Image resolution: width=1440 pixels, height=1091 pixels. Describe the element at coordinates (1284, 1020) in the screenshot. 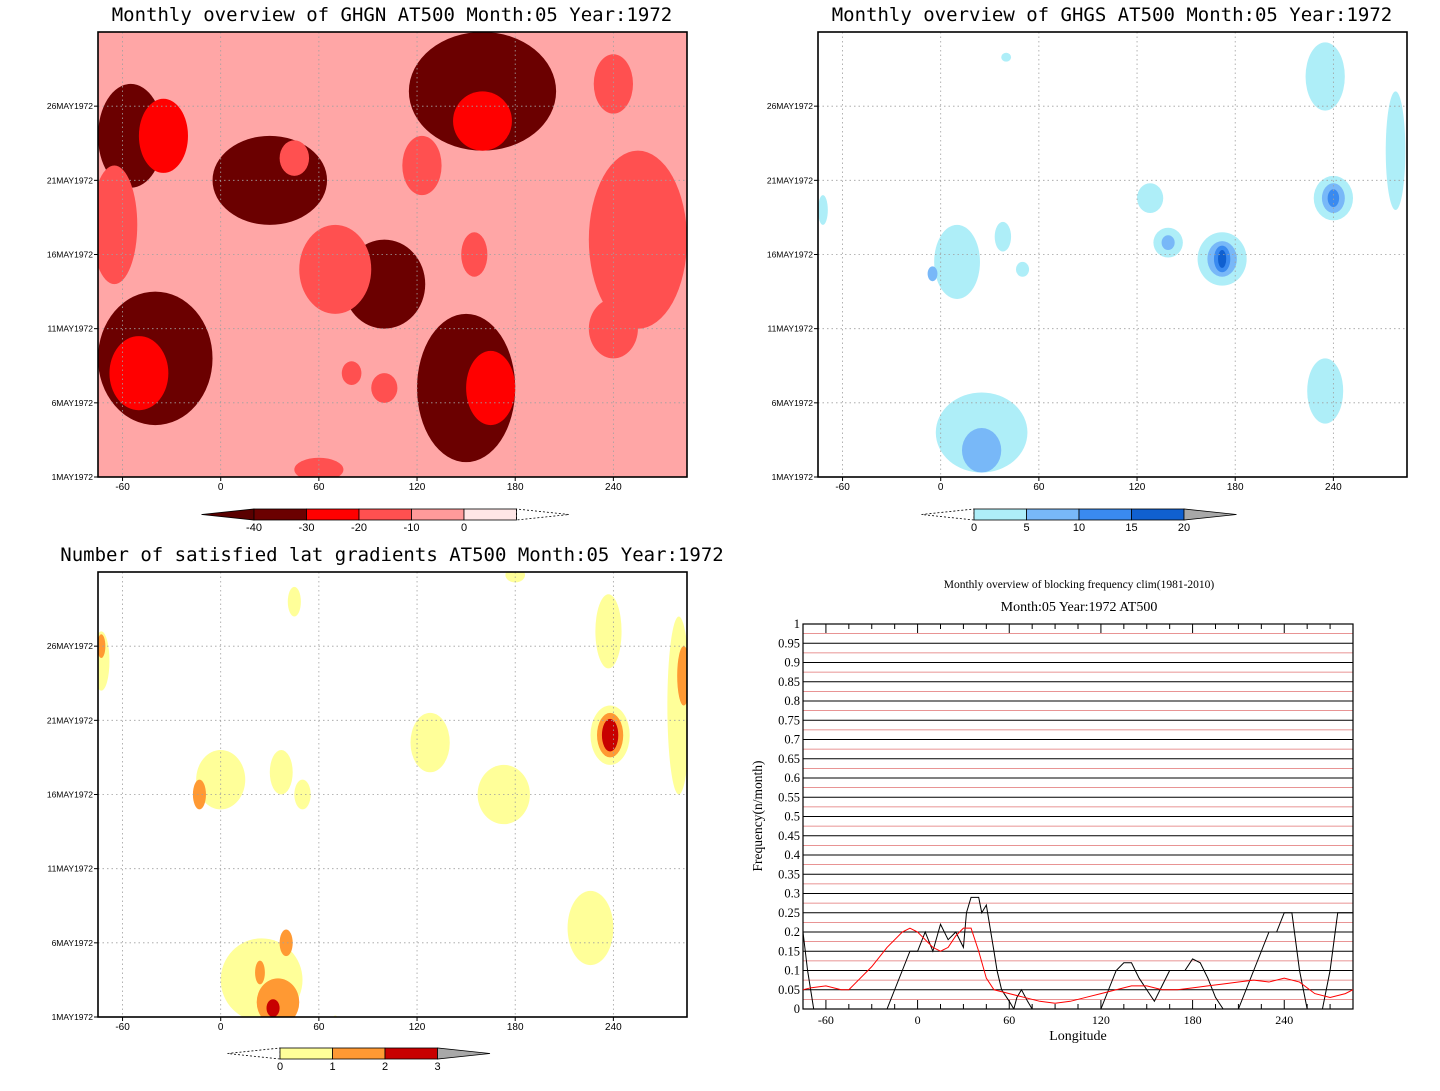

I see `x-tick-label: 240` at that location.